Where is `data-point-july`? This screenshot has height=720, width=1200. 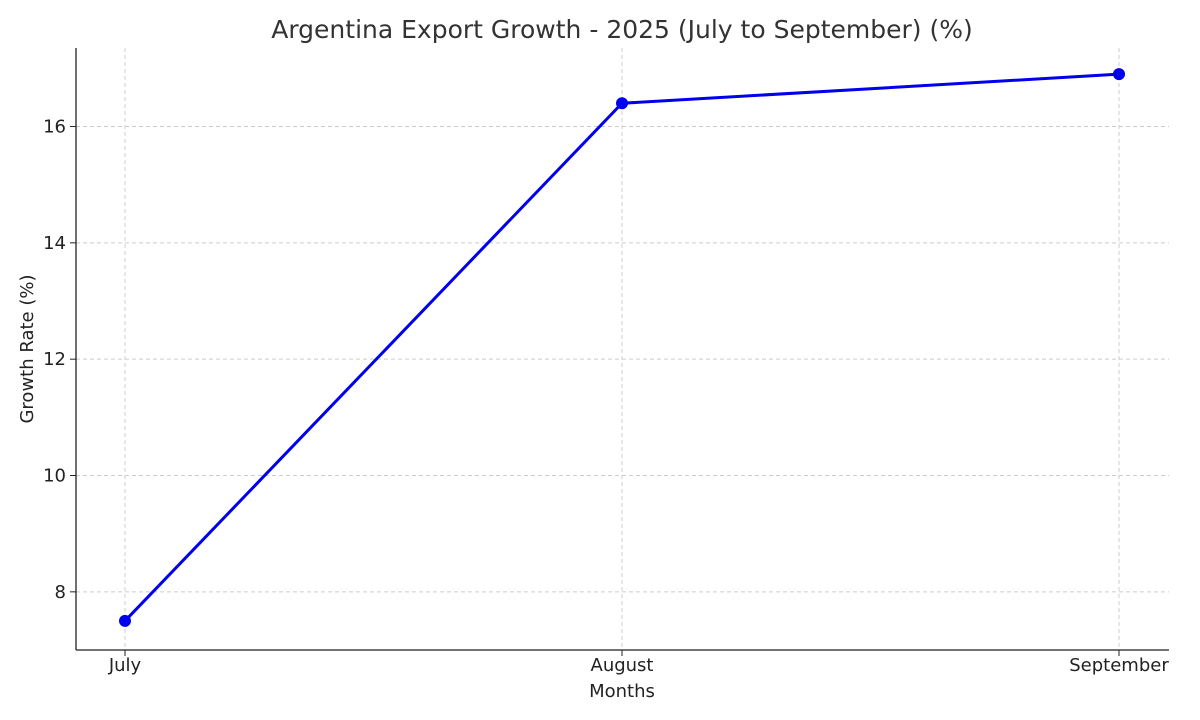
data-point-july is located at coordinates (125, 620).